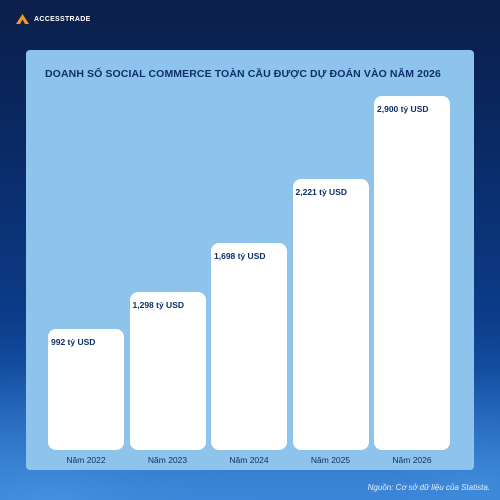 Image resolution: width=500 pixels, height=500 pixels. Describe the element at coordinates (86, 460) in the screenshot. I see `category-label-1: Năm 2022` at that location.